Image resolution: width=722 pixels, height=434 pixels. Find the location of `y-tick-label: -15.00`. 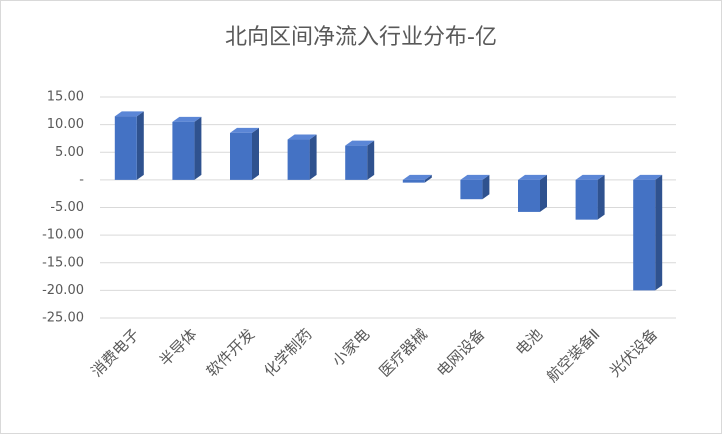

y-tick-label: -15.00 is located at coordinates (63, 262).